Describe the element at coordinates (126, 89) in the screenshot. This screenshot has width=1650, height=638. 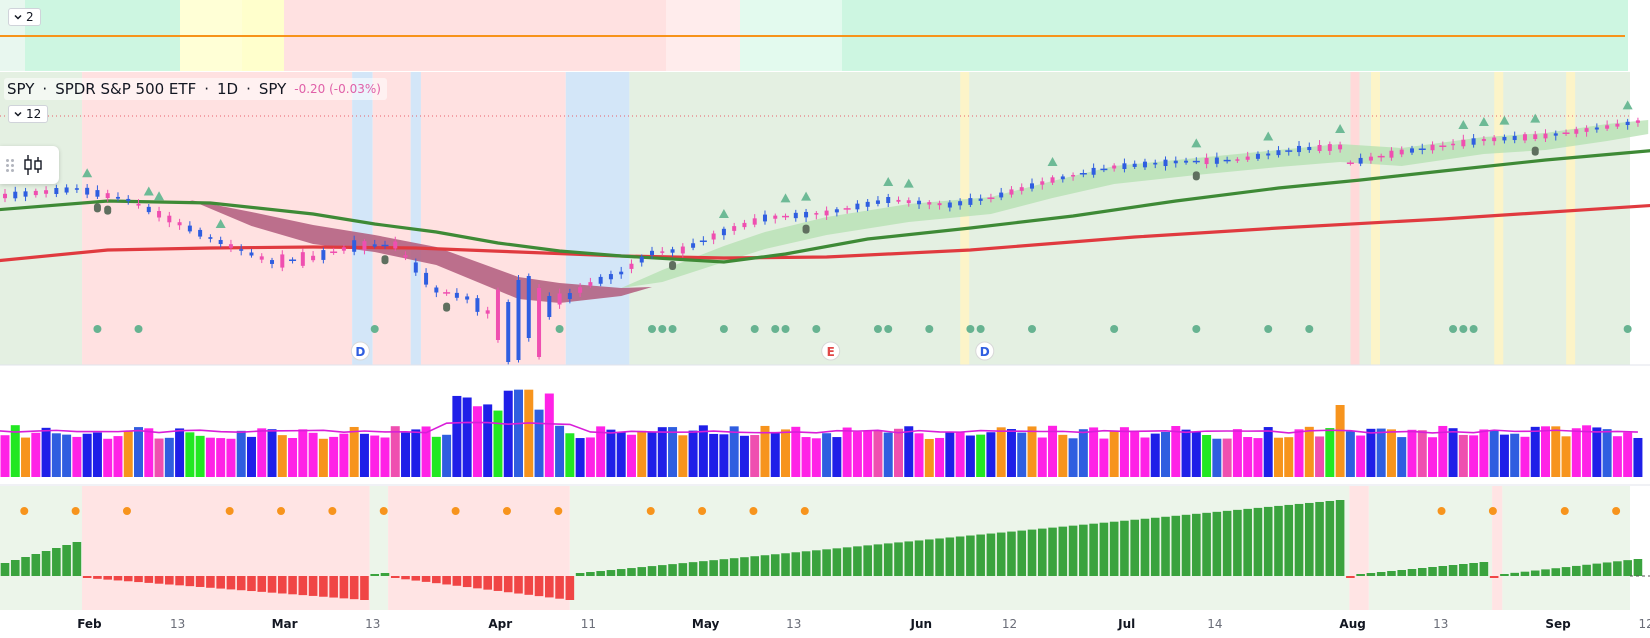
I see `legend-name: SPDR S&P 500 ETF` at that location.